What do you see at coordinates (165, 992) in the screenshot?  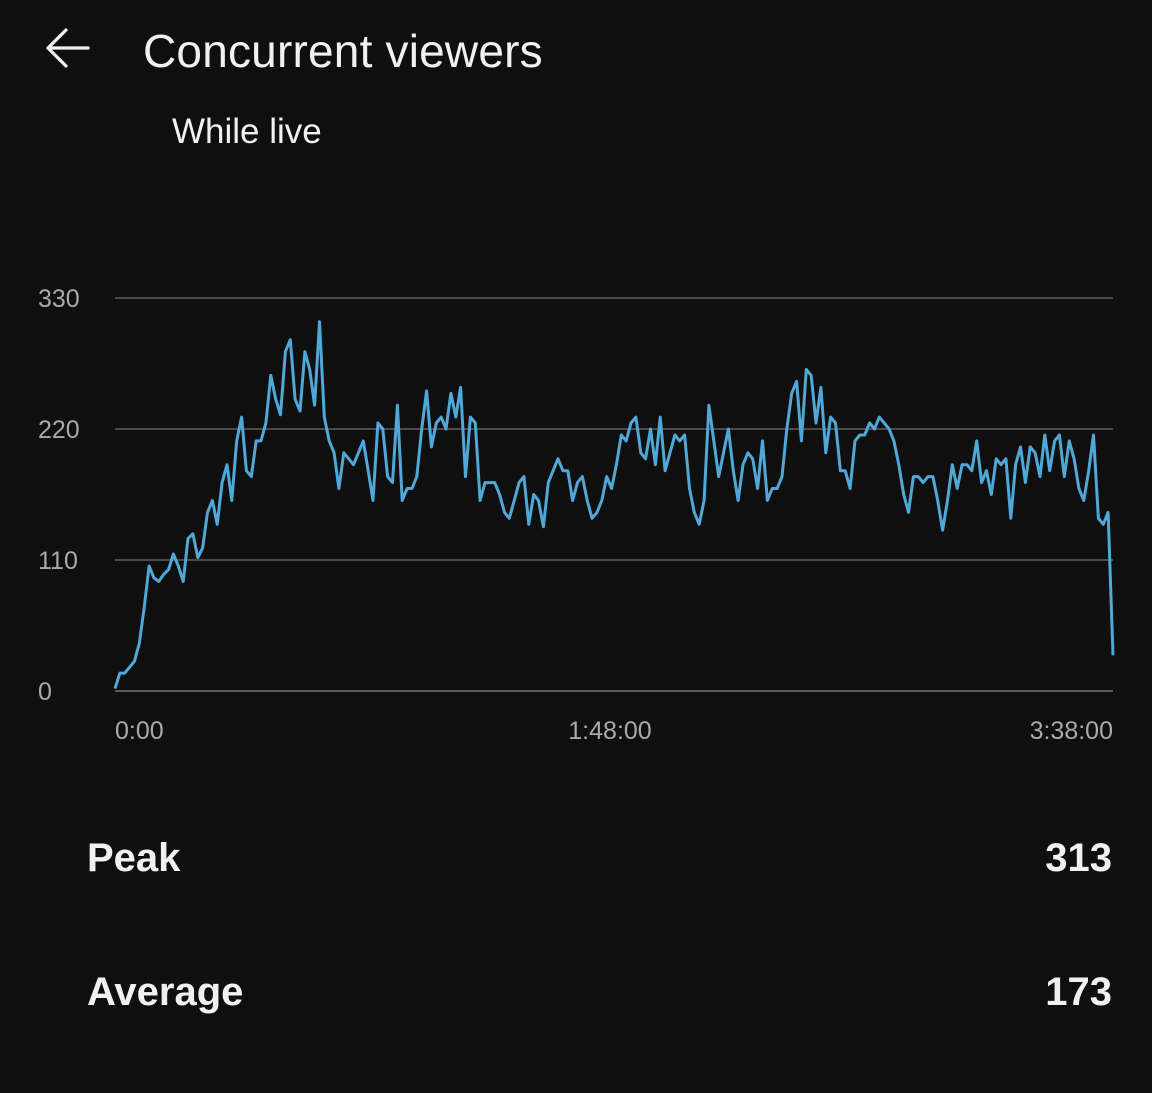 I see `average-label: Average` at bounding box center [165, 992].